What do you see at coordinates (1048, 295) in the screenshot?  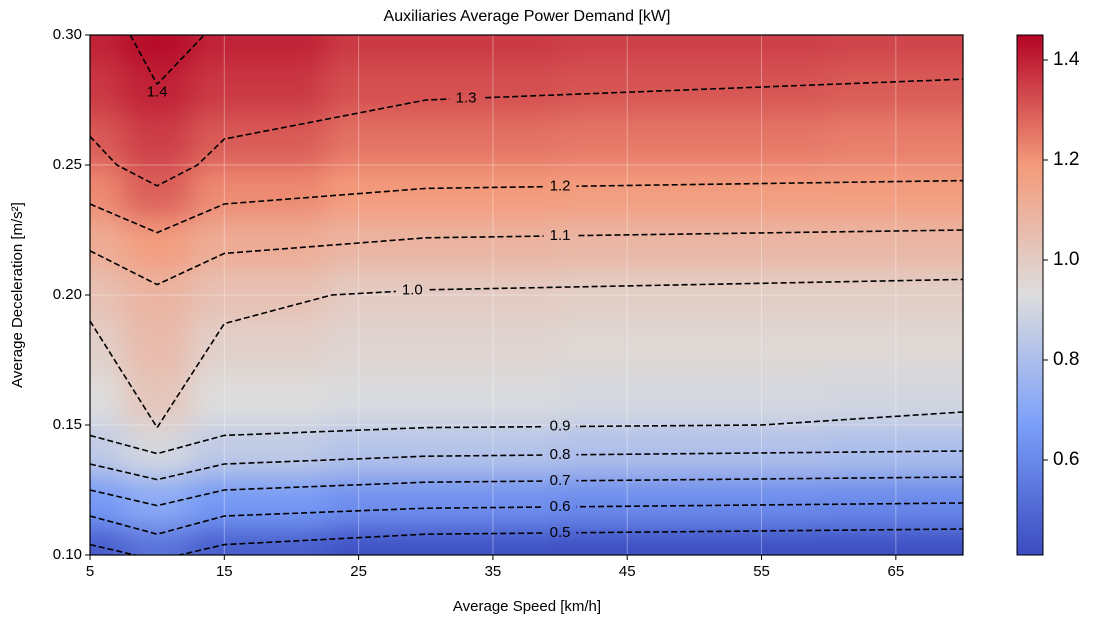 I see `colorbar: 0.6 0.8 1.0 1.2 1.4` at bounding box center [1048, 295].